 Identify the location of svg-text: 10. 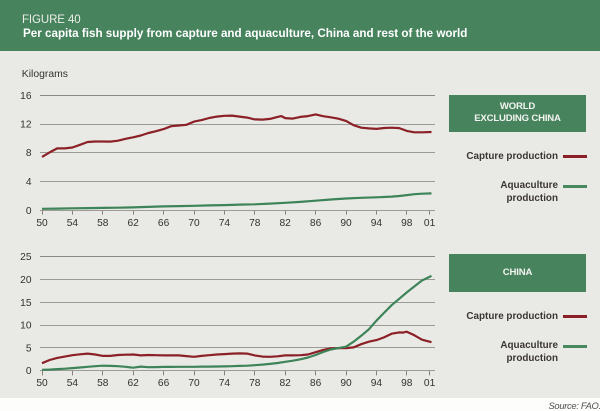
(26, 326).